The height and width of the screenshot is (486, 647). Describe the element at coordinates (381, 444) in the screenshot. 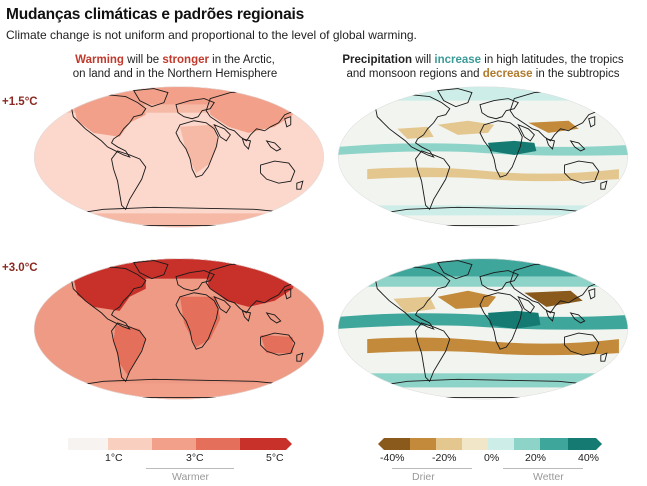

I see `precip-colorbar-arrow-left` at that location.